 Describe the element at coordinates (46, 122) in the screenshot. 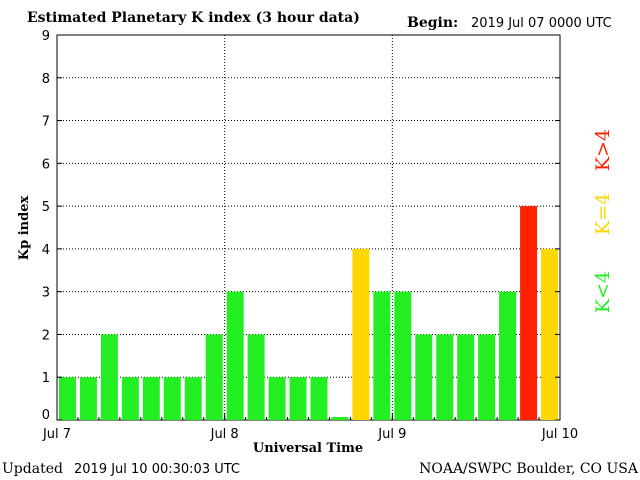

I see `y-tick-label: 7` at that location.